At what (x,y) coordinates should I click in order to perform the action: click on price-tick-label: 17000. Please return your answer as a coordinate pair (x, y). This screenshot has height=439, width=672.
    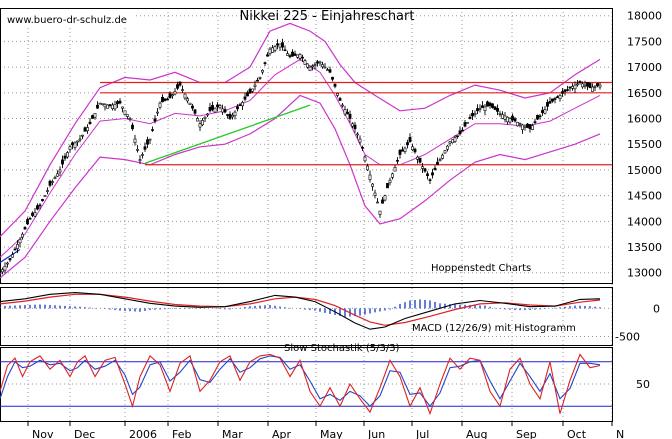
    Looking at the image, I should click on (644, 67).